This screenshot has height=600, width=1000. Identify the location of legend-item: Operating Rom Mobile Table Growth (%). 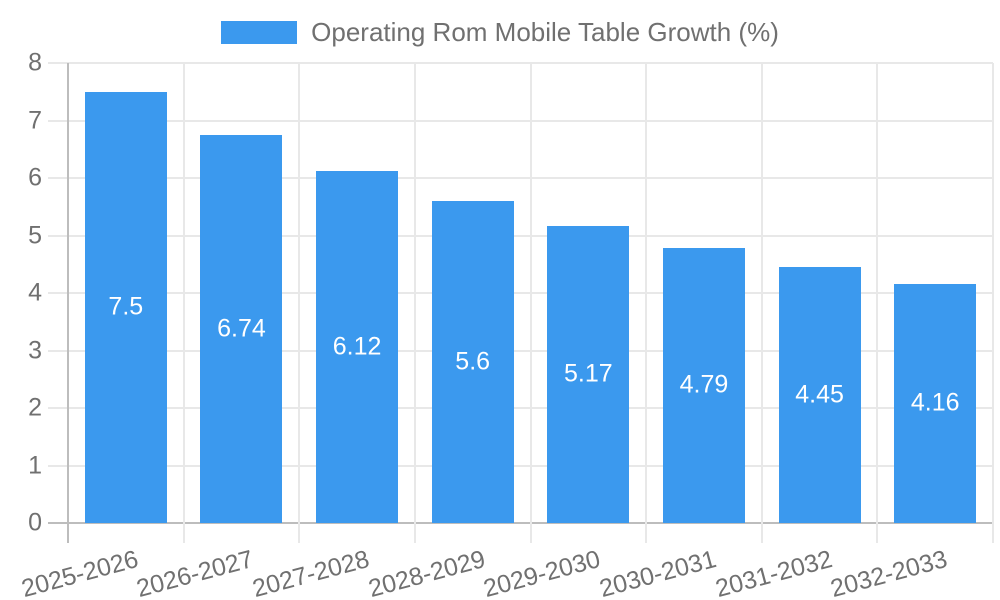
(500, 32).